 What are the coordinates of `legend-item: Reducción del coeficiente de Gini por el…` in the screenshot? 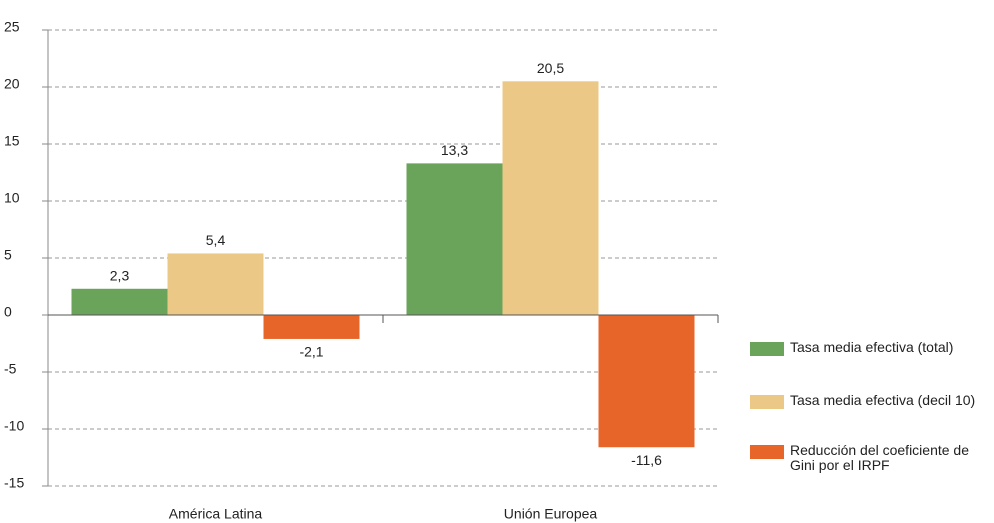 It's located at (870, 458).